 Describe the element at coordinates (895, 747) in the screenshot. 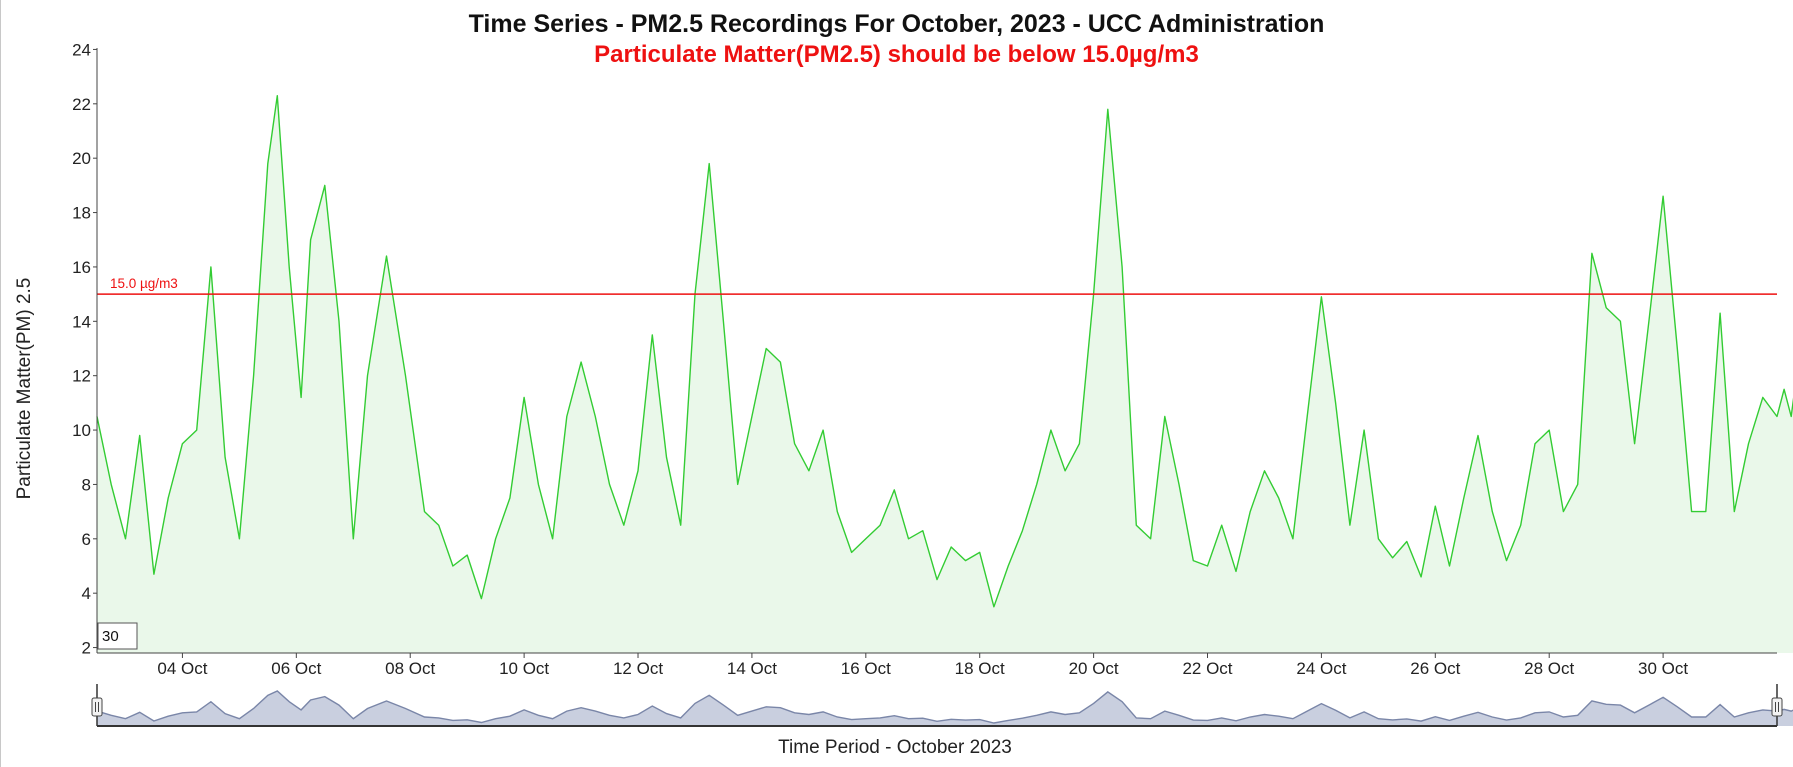

I see `x-axis-title: Time Period - October 2023` at that location.